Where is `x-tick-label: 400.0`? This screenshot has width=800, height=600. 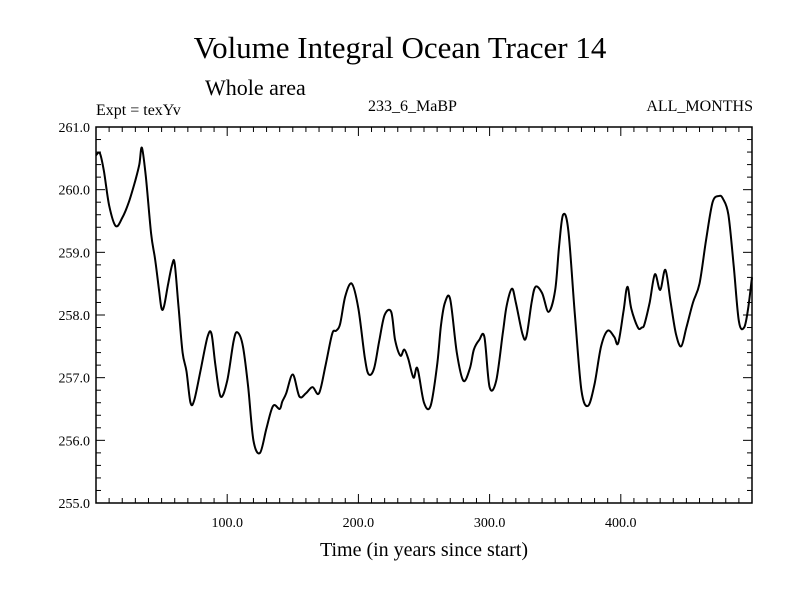
x-tick-label: 400.0 is located at coordinates (621, 523).